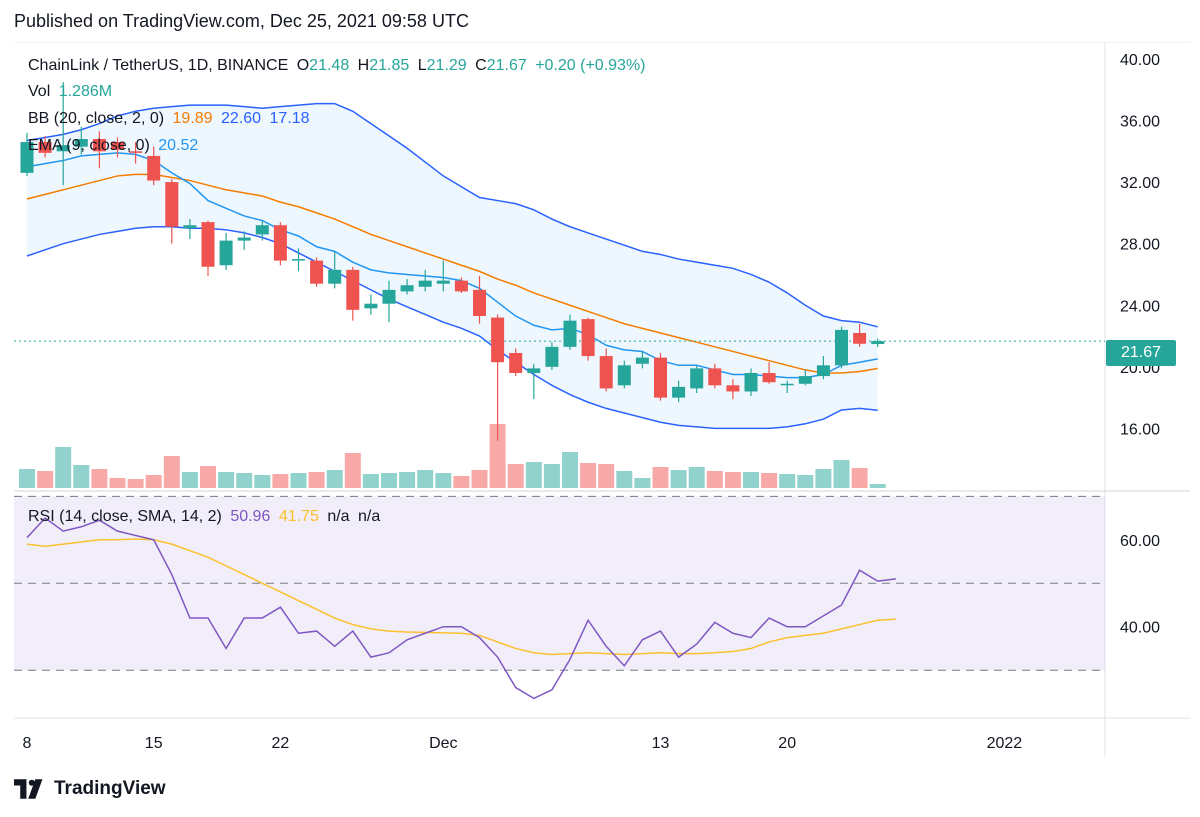  What do you see at coordinates (171, 119) in the screenshot?
I see `legend-bb: BB (20, close, 2, 0) 19.89 22.60 17.18` at bounding box center [171, 119].